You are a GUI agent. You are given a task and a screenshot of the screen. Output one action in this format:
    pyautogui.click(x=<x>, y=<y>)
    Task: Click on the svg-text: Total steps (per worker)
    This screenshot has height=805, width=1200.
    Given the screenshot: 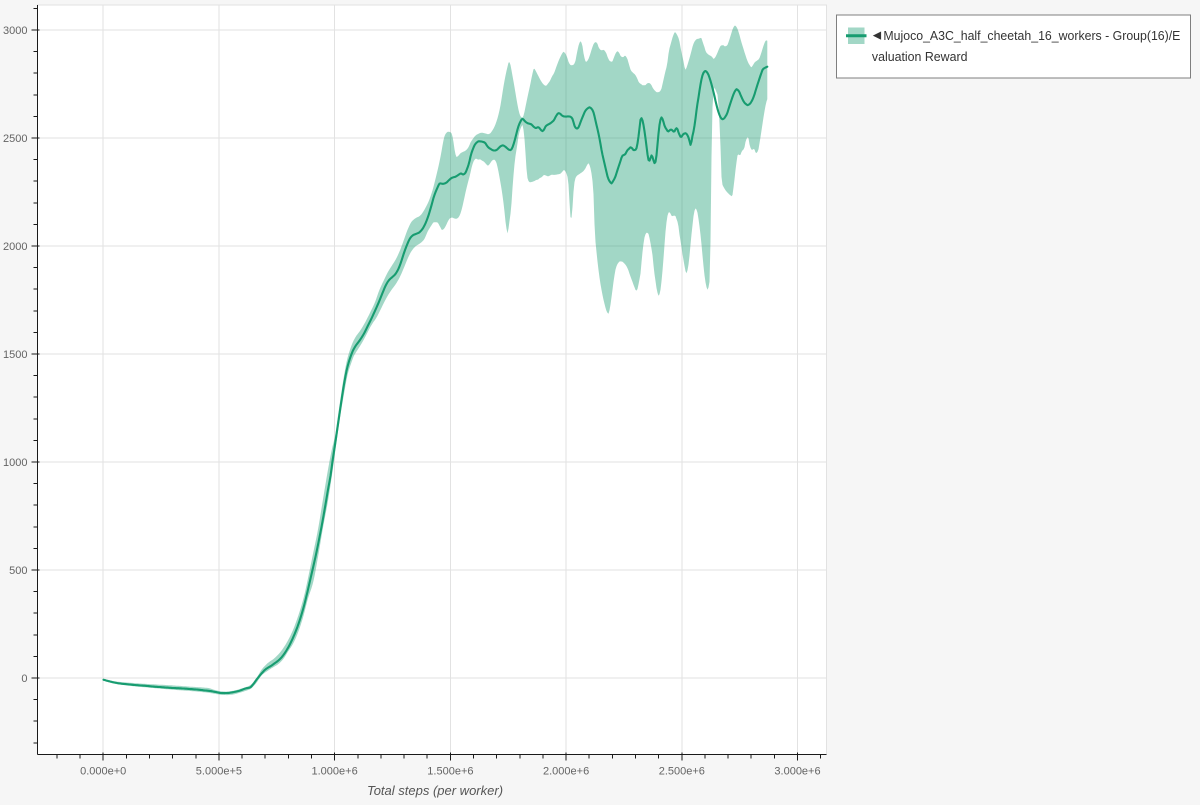 What is the action you would take?
    pyautogui.click(x=435, y=790)
    